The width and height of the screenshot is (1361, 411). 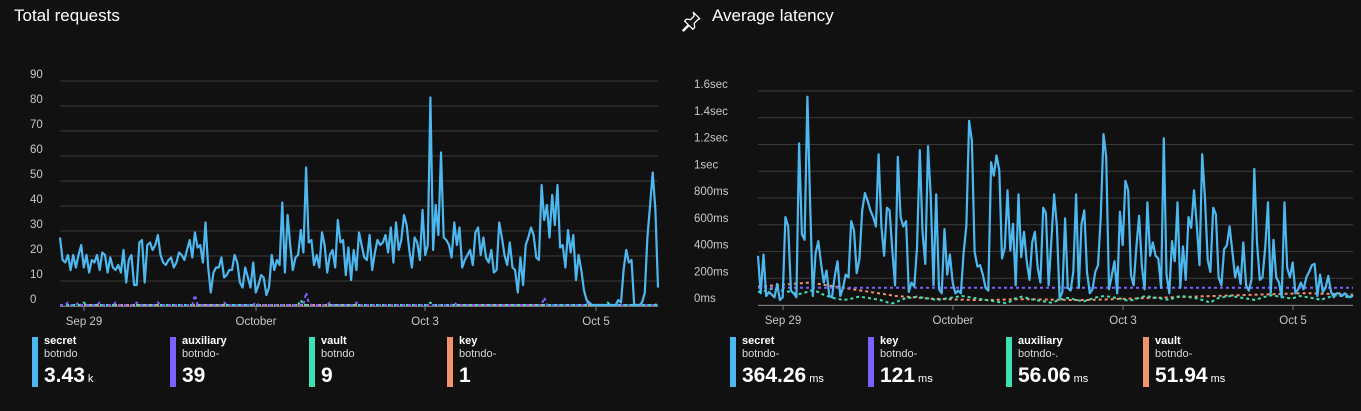 I want to click on y-tick-label: 50, so click(x=36, y=175).